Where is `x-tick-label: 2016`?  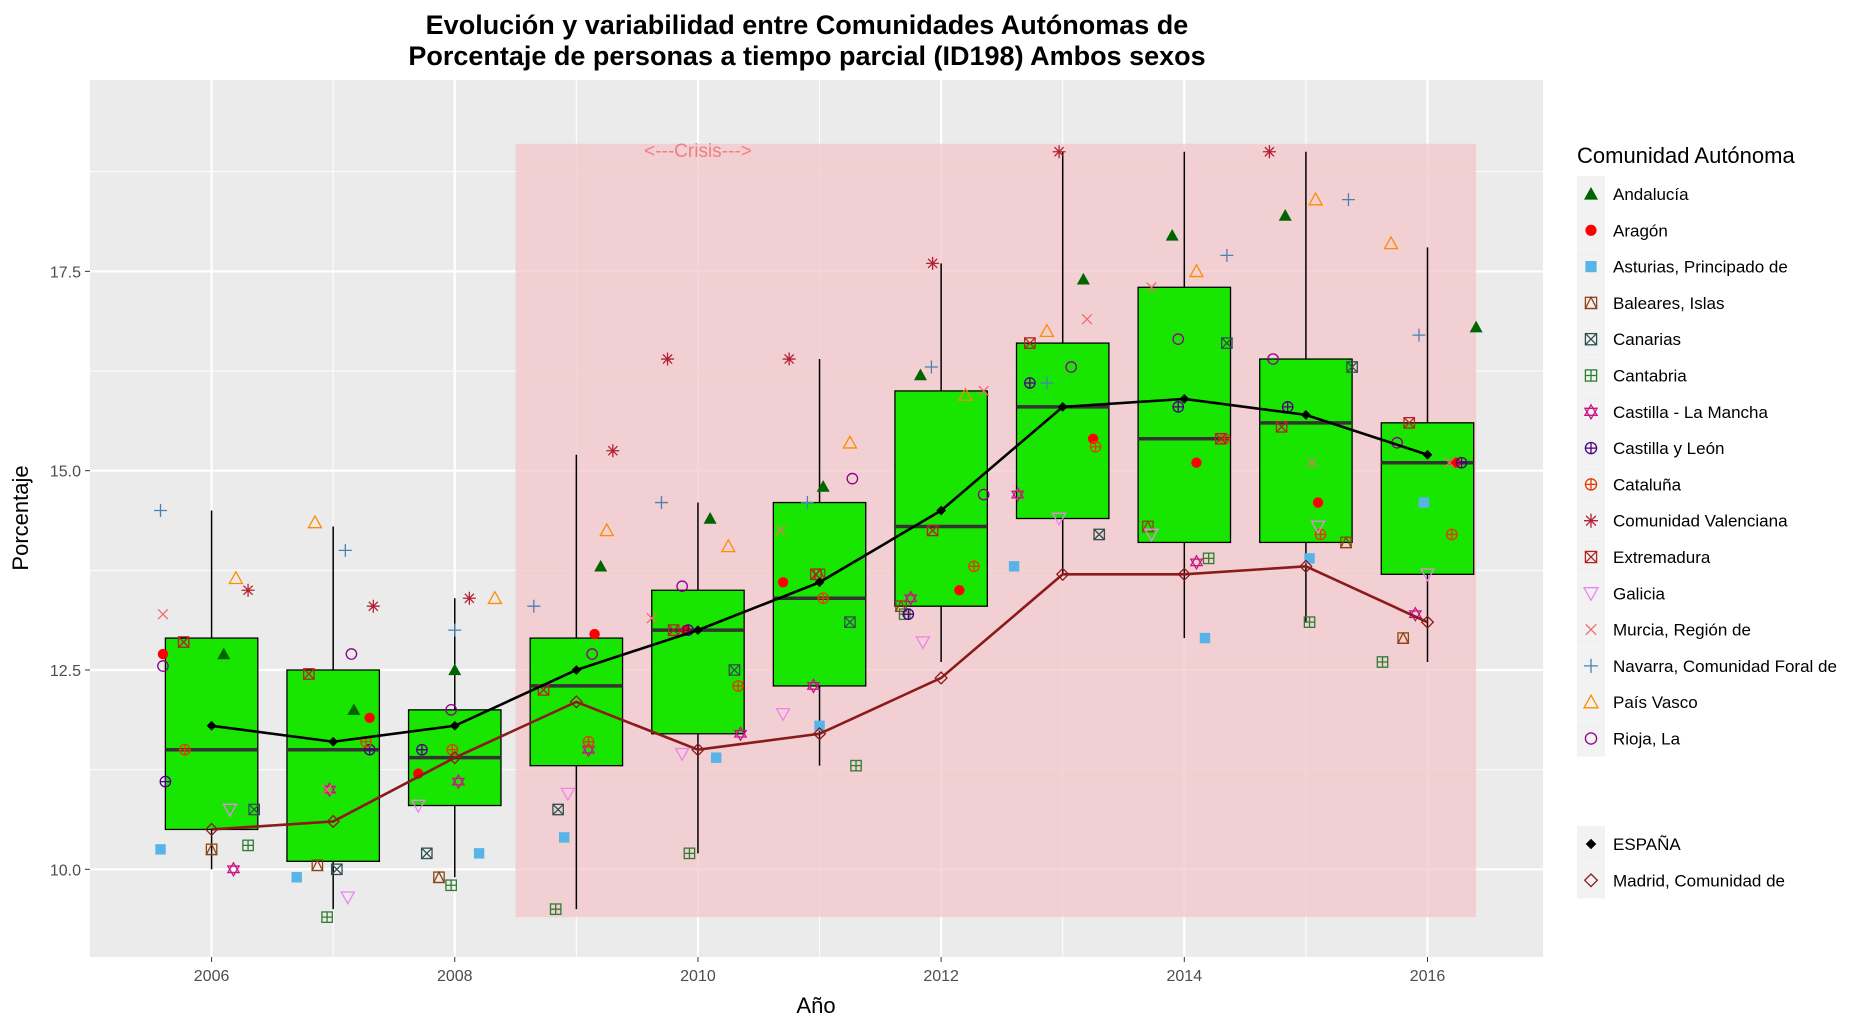
x-tick-label: 2016 is located at coordinates (1428, 976).